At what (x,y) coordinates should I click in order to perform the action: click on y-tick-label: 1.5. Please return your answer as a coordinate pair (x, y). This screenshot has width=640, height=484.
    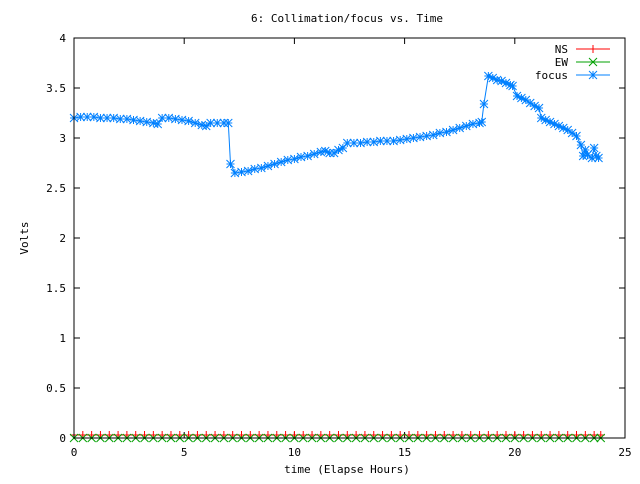
    Looking at the image, I should click on (56, 288).